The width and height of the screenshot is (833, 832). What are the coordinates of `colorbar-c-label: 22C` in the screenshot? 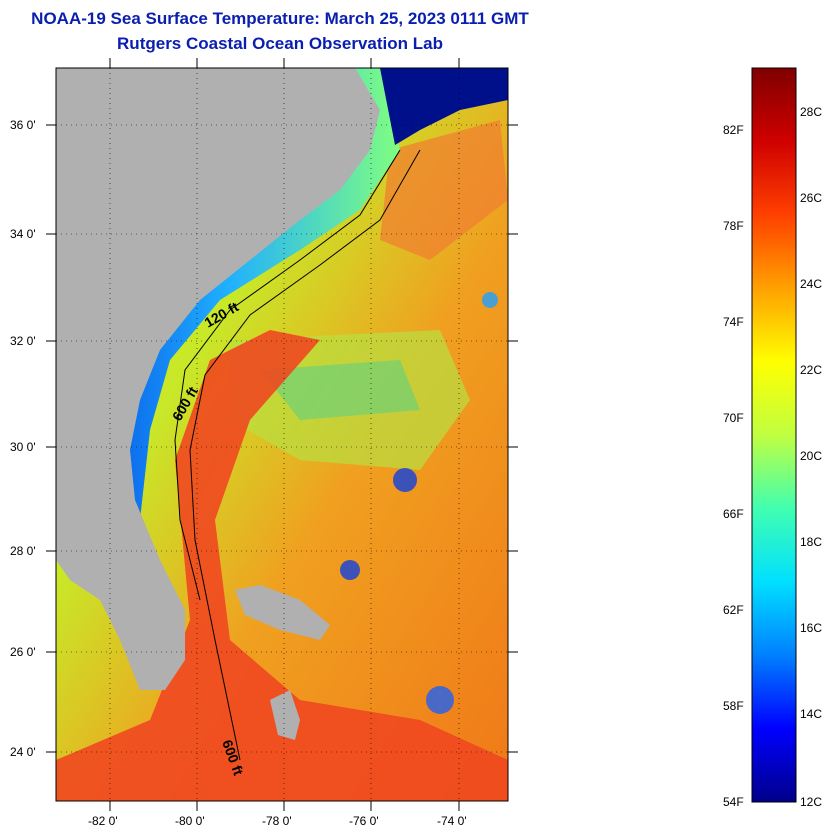 It's located at (811, 370).